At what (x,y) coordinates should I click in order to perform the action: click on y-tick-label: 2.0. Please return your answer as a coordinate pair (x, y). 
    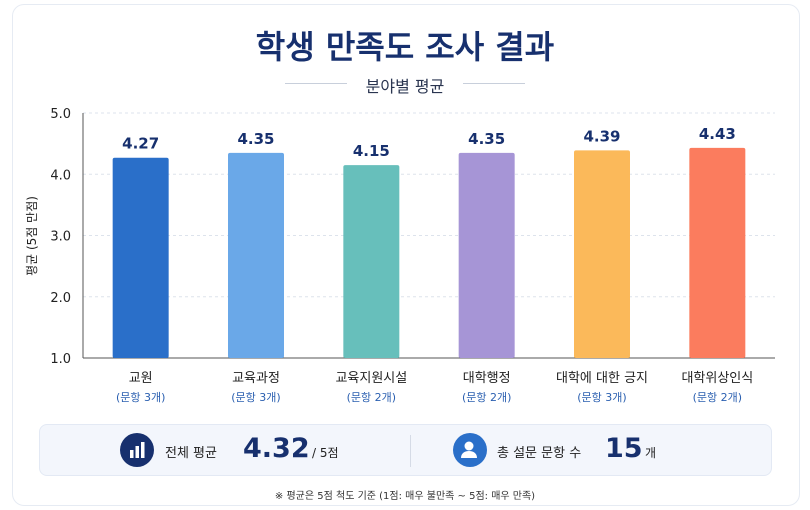
    Looking at the image, I should click on (60, 298).